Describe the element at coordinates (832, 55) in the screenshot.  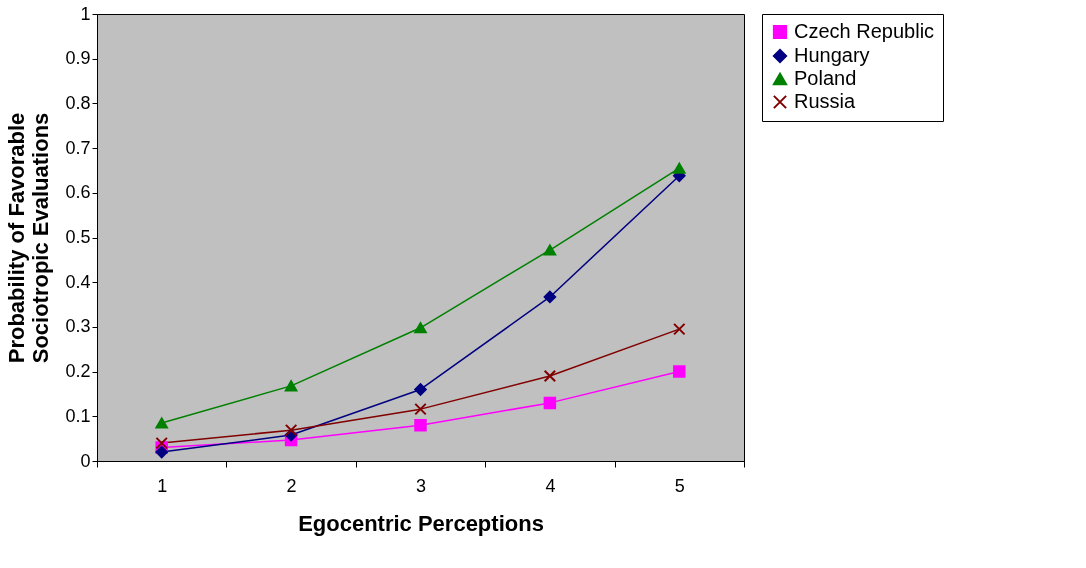
I see `legend-label: Hungary` at that location.